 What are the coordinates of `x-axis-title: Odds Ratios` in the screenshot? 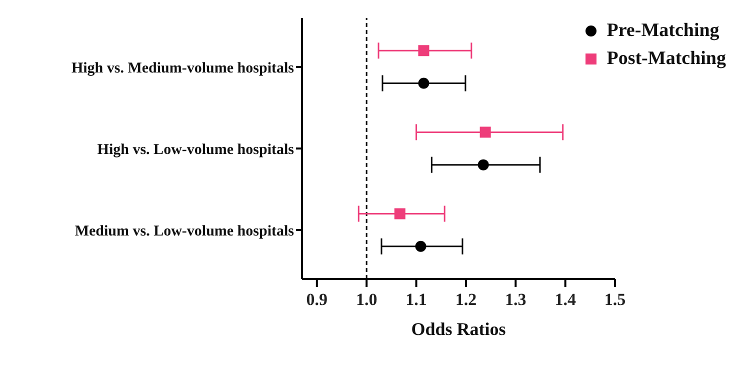 It's located at (458, 329).